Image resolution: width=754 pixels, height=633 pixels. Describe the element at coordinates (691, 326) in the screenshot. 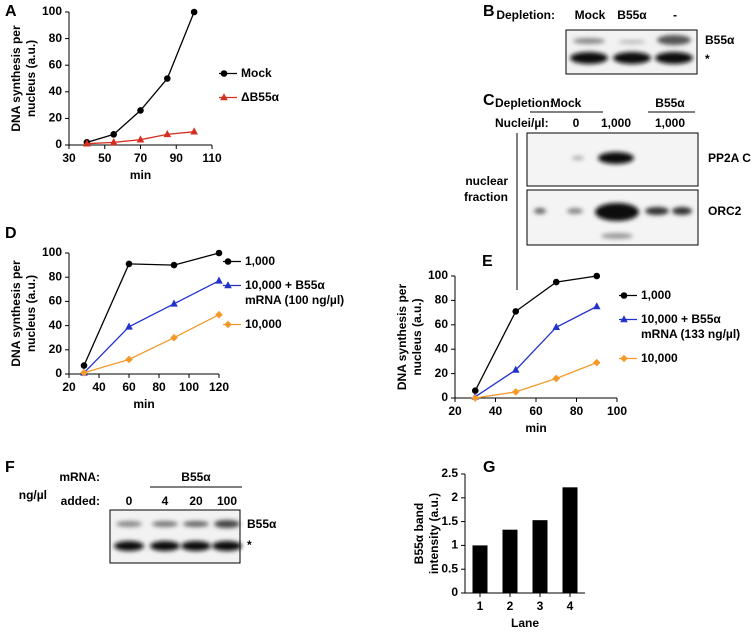

I see `legend-label: 10,000 + B55α mRNA (133 ng/µl)` at that location.